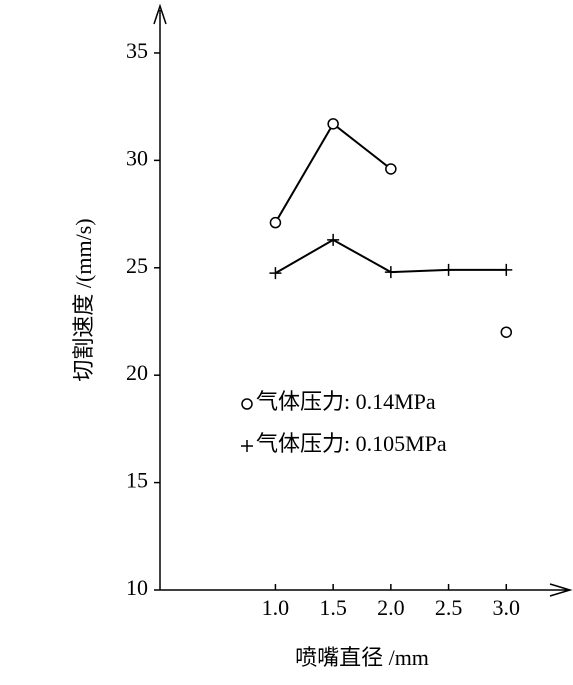  What do you see at coordinates (160, 296) in the screenshot?
I see `y-axis` at bounding box center [160, 296].